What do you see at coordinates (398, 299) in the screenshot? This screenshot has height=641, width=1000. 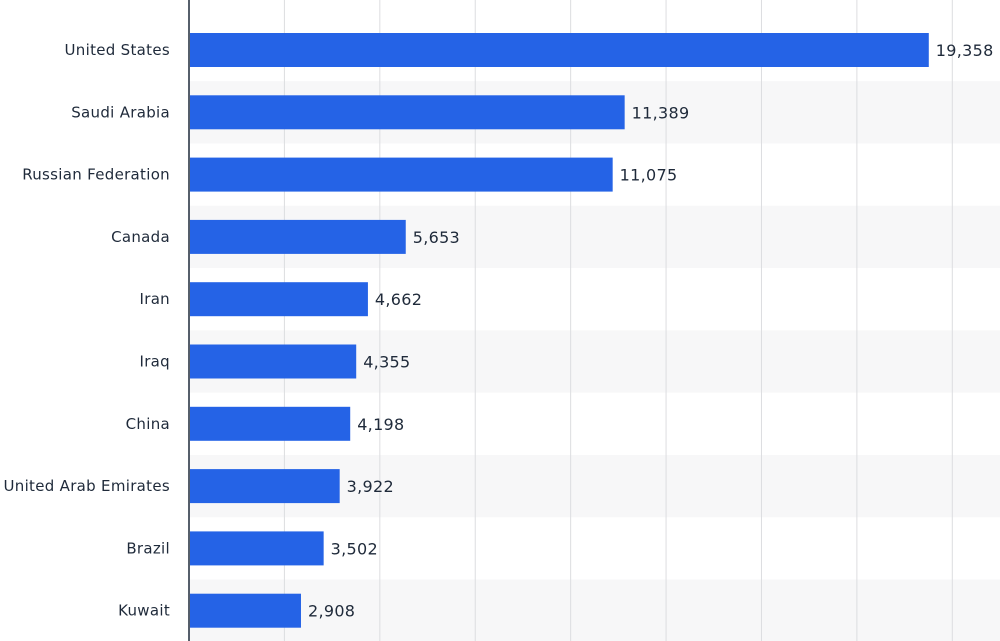 I see `value-label: 4,662` at bounding box center [398, 299].